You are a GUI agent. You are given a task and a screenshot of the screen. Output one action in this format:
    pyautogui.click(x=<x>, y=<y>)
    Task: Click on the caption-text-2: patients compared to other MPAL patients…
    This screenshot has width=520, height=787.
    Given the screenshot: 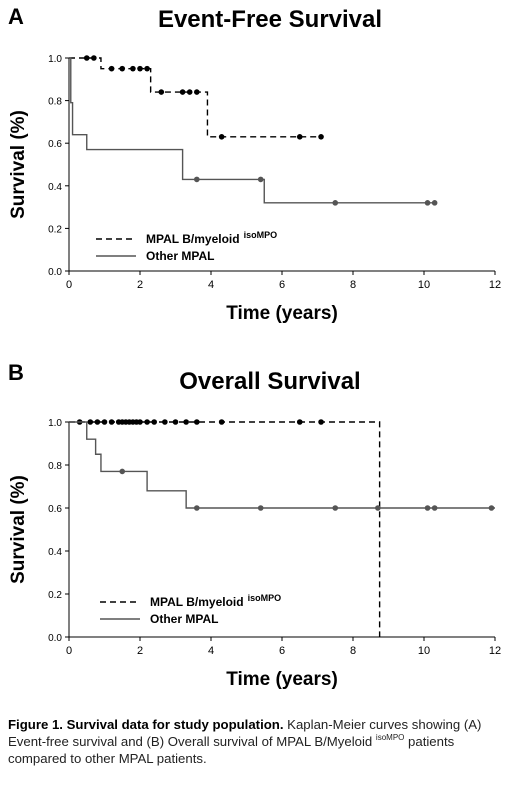 What is the action you would take?
    pyautogui.click(x=231, y=750)
    